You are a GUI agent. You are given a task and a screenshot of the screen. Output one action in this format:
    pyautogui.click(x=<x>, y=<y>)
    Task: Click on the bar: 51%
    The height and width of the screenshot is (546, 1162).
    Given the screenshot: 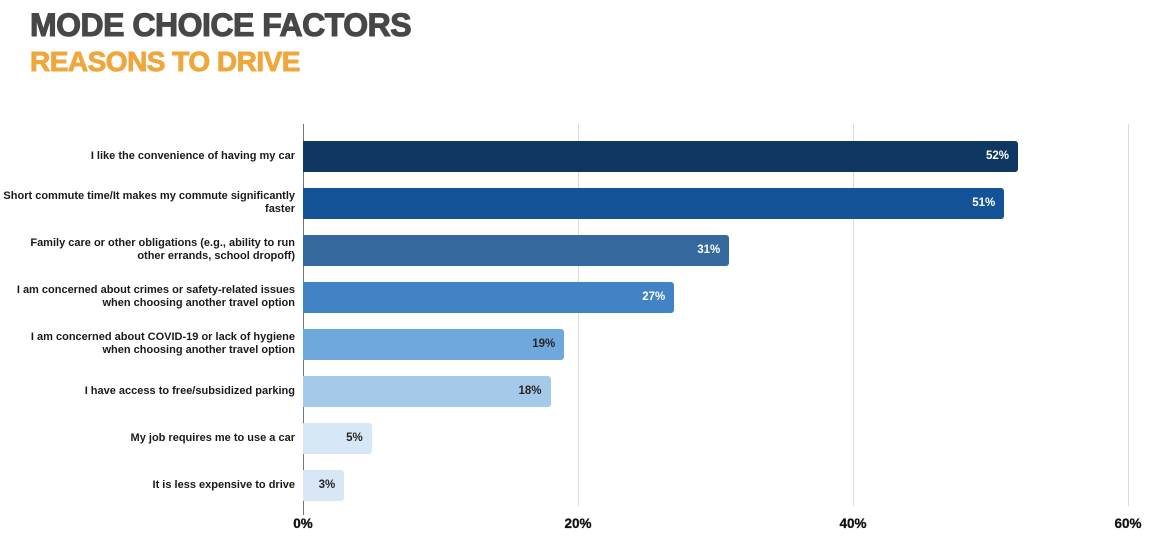 What is the action you would take?
    pyautogui.click(x=654, y=203)
    